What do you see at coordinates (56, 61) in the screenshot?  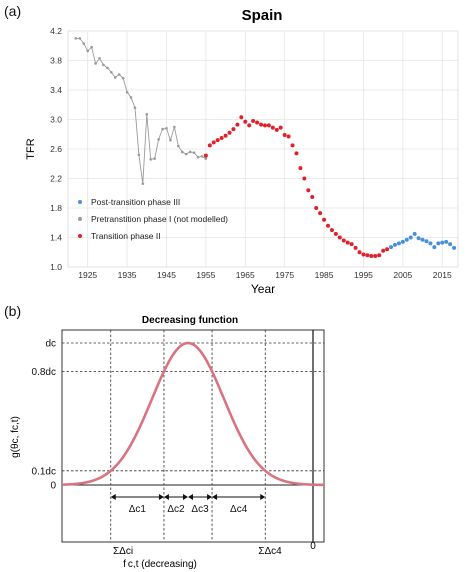 I see `y-tick-label: 3.8` at bounding box center [56, 61].